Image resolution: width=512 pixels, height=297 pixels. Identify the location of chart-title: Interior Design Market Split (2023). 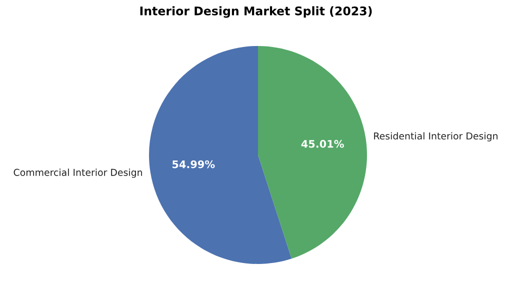
(256, 12).